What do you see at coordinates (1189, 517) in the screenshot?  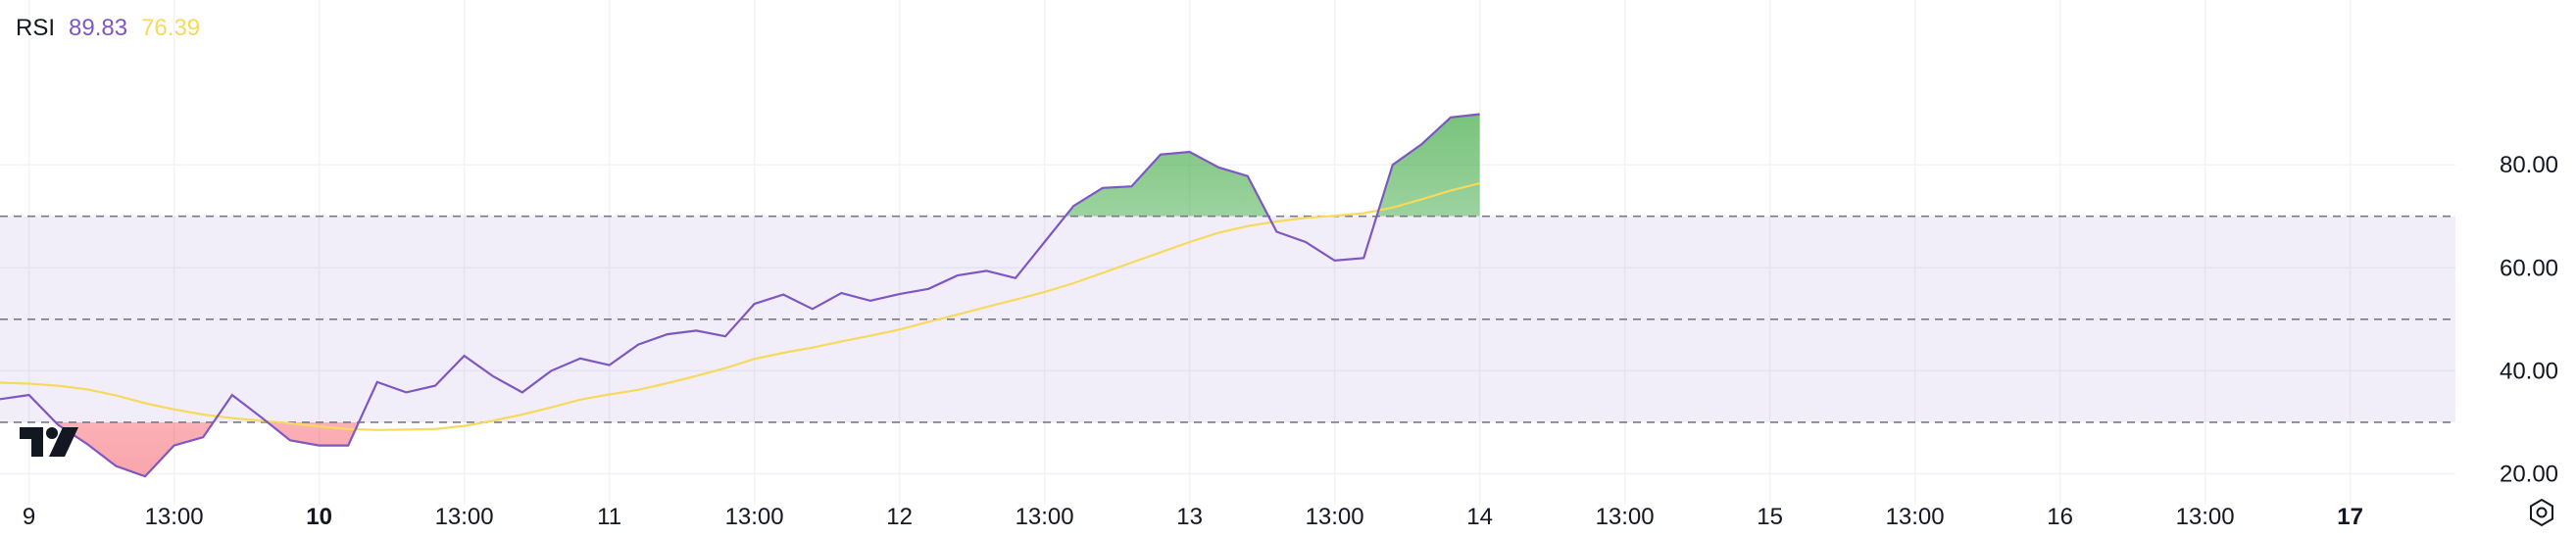 I see `x-tick-label: 13` at bounding box center [1189, 517].